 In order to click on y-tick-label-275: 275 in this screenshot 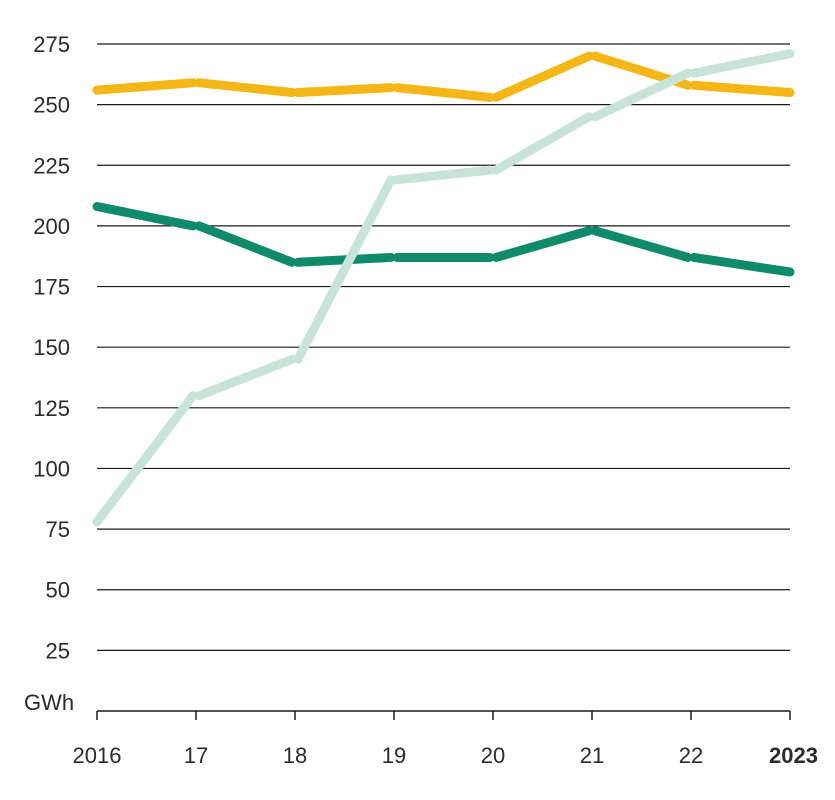, I will do `click(51, 44)`.